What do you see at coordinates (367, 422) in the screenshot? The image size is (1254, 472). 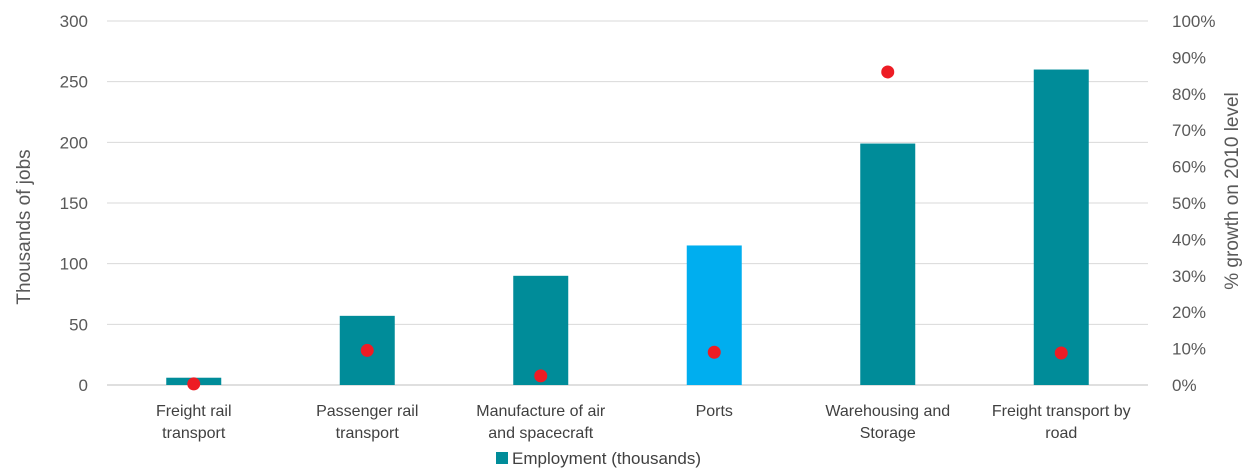 I see `category-label: Passenger rail transport` at bounding box center [367, 422].